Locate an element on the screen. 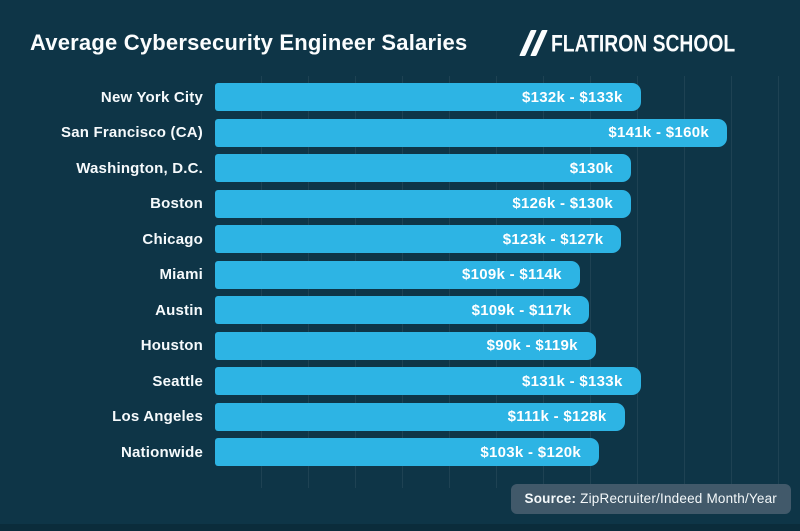 The height and width of the screenshot is (531, 800). salary-range-value: $131k - $133k is located at coordinates (572, 381).